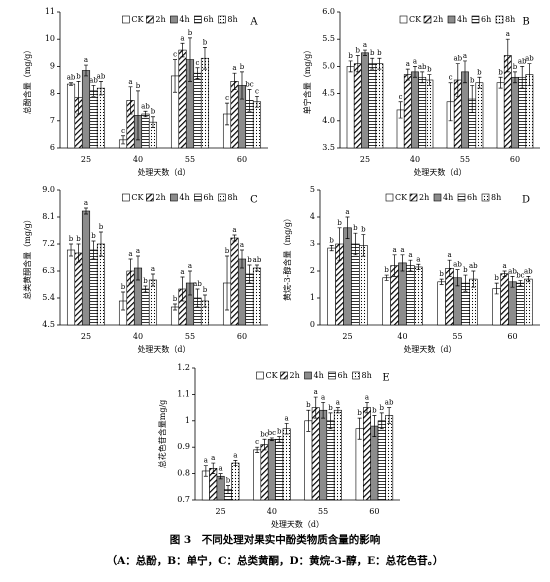  I want to click on y-tick-label: 7, so click(52, 120).